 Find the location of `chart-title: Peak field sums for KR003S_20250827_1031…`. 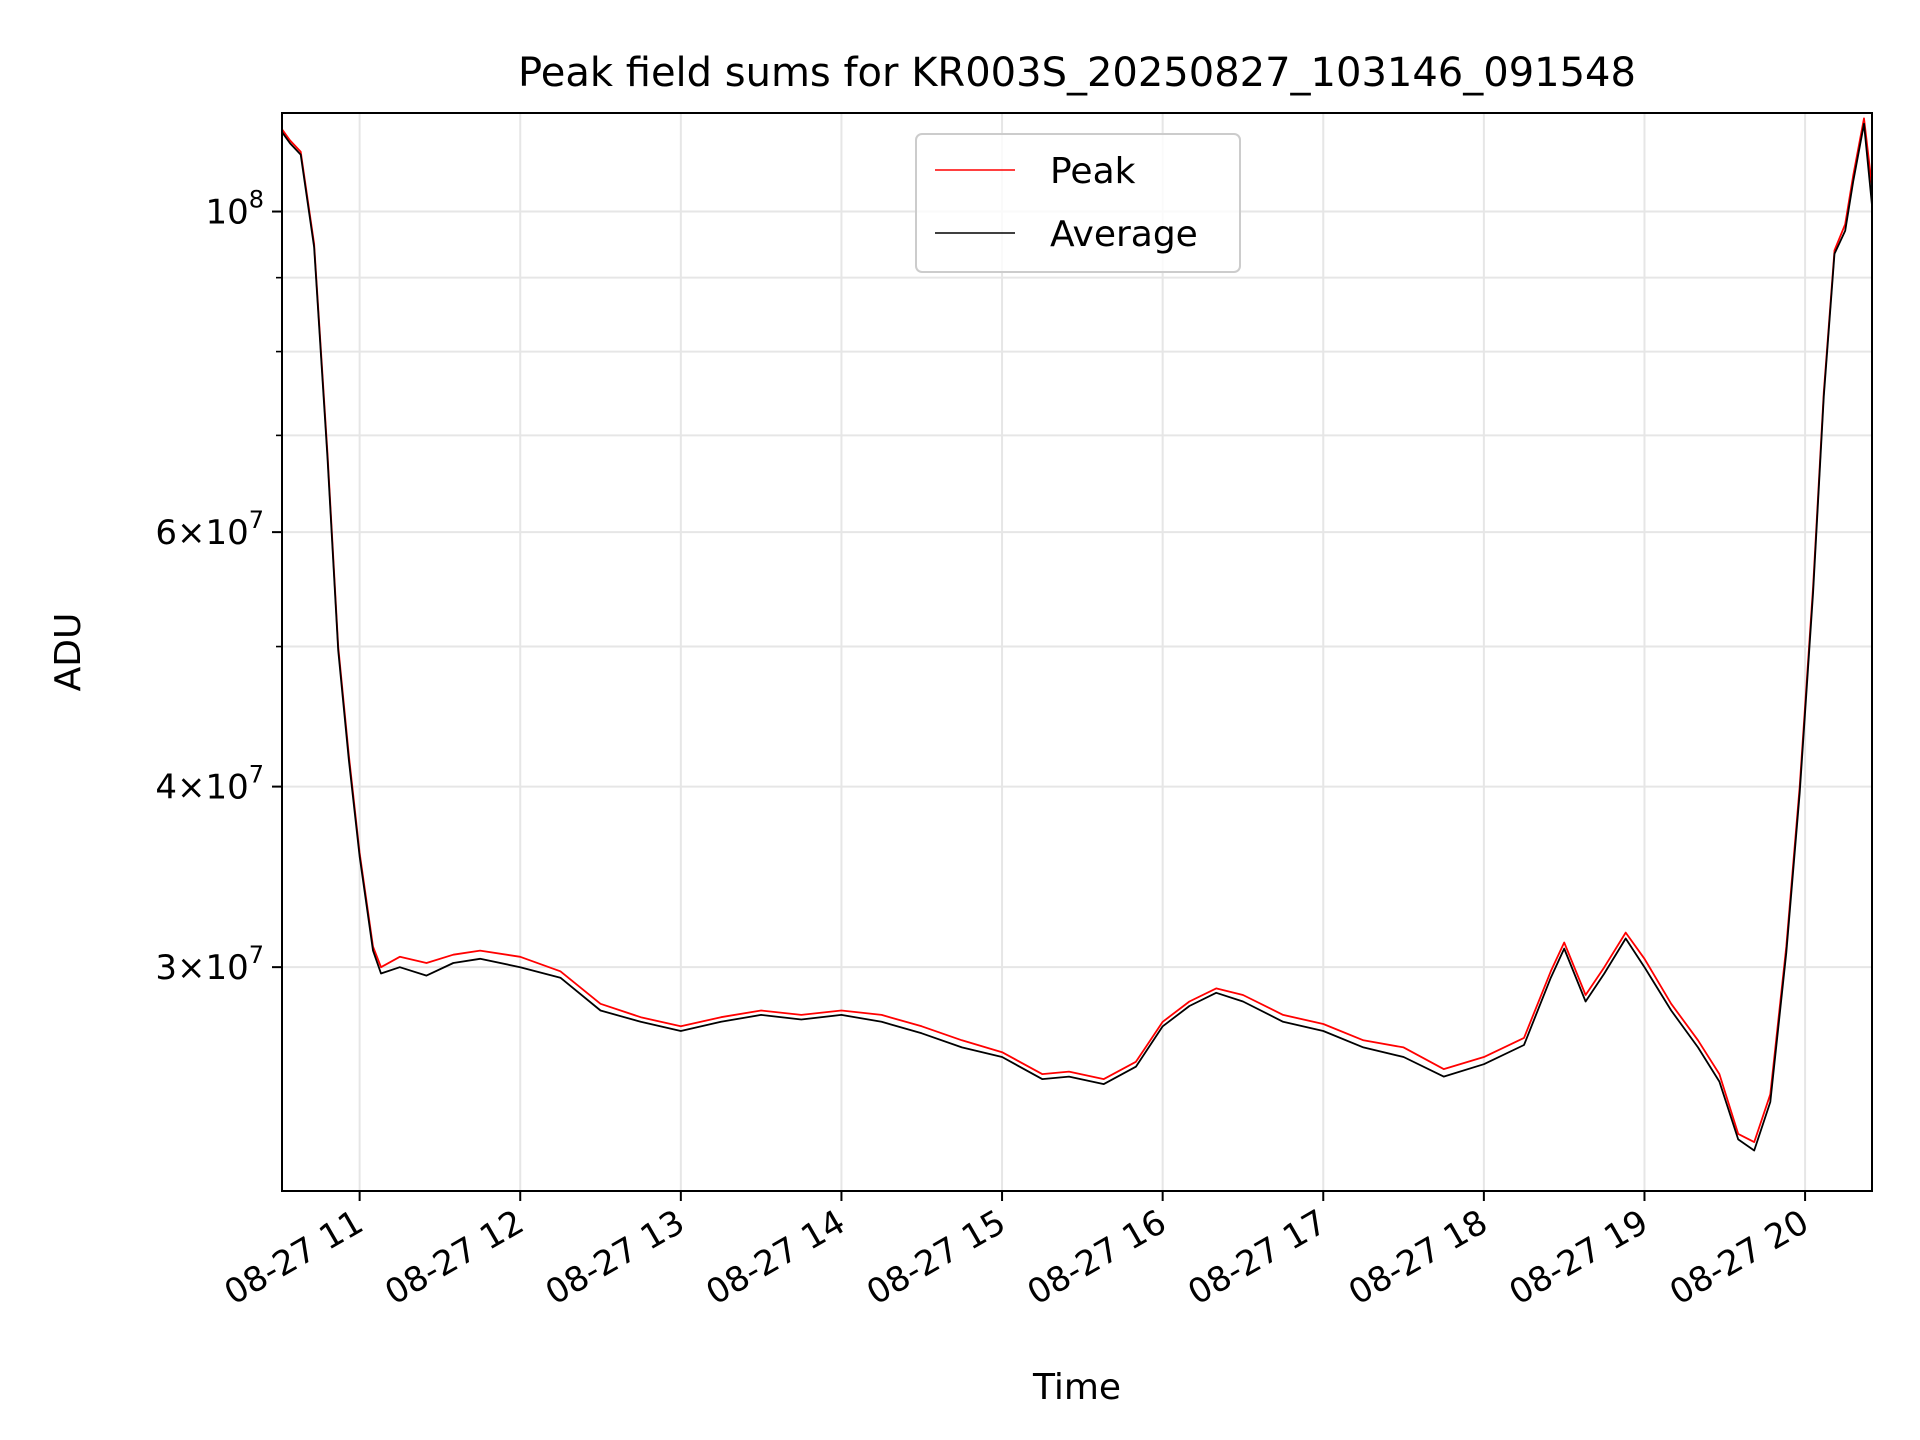

chart-title: Peak field sums for KR003S_20250827_1031… is located at coordinates (1077, 73).